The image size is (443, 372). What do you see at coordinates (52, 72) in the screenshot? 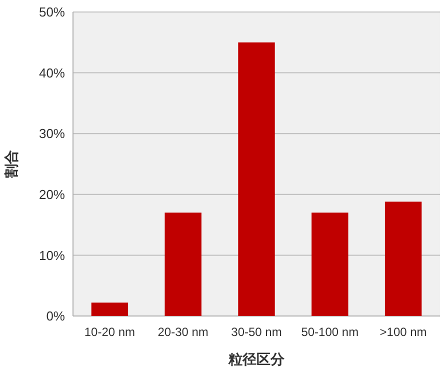
I see `y-tick-label: 40%` at bounding box center [52, 72].